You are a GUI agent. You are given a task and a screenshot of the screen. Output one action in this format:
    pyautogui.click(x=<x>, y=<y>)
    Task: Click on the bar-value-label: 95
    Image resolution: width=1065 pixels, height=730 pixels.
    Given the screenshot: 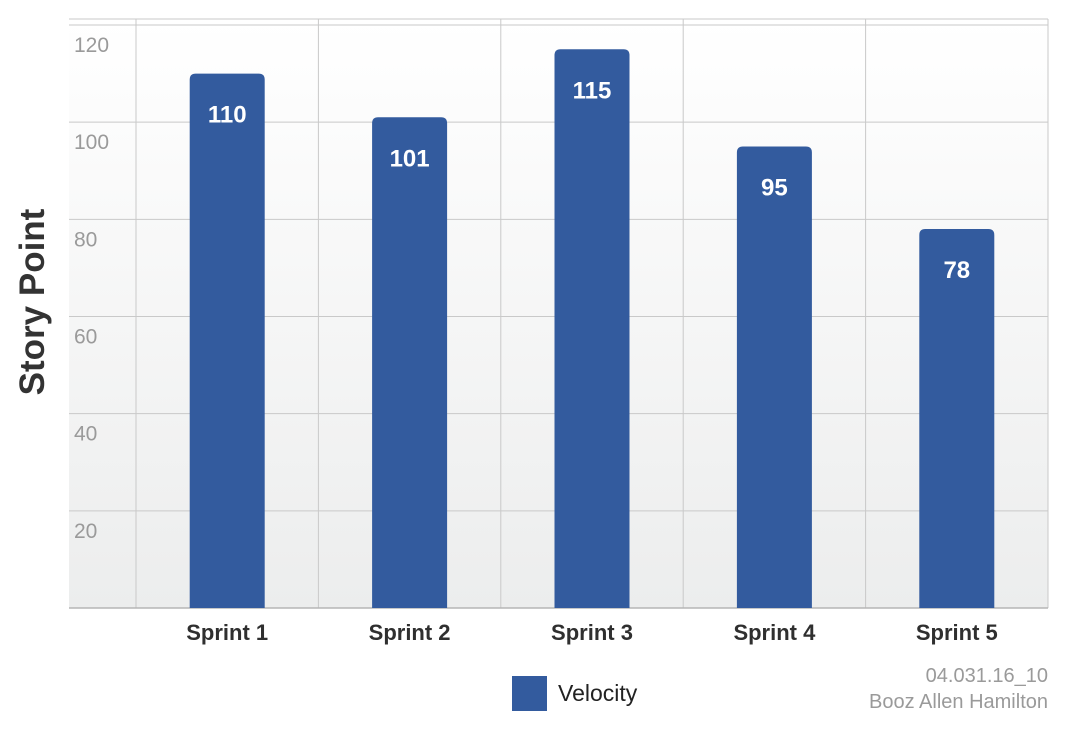 What is the action you would take?
    pyautogui.click(x=774, y=187)
    